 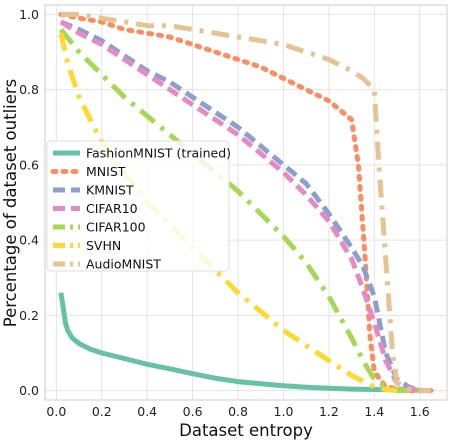 What do you see at coordinates (193, 411) in the screenshot?
I see `x-tick-label: 0.6` at bounding box center [193, 411].